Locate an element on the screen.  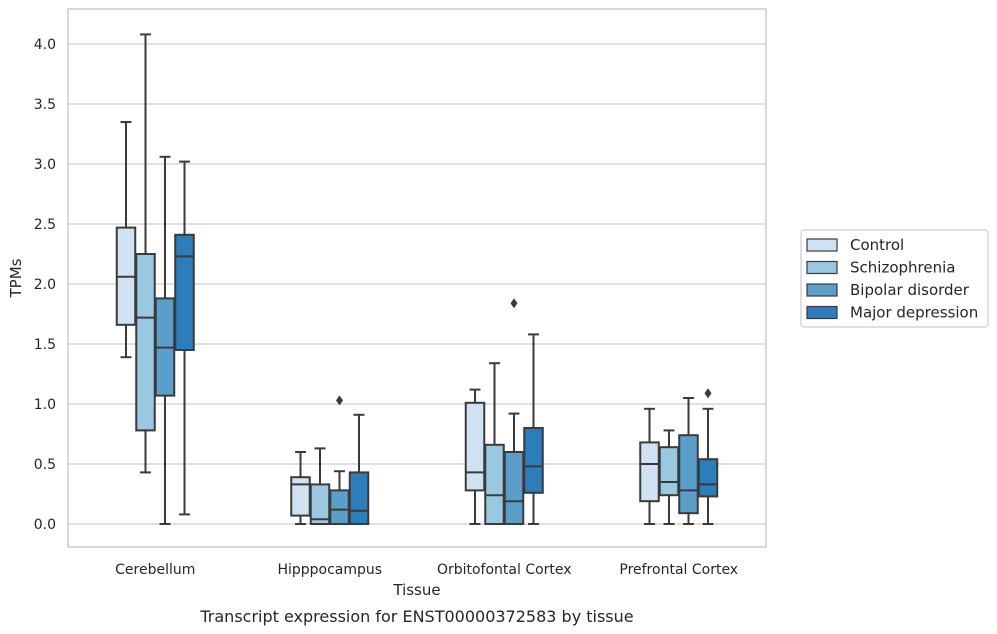
y-tick-label: 1.0 is located at coordinates (45, 405).